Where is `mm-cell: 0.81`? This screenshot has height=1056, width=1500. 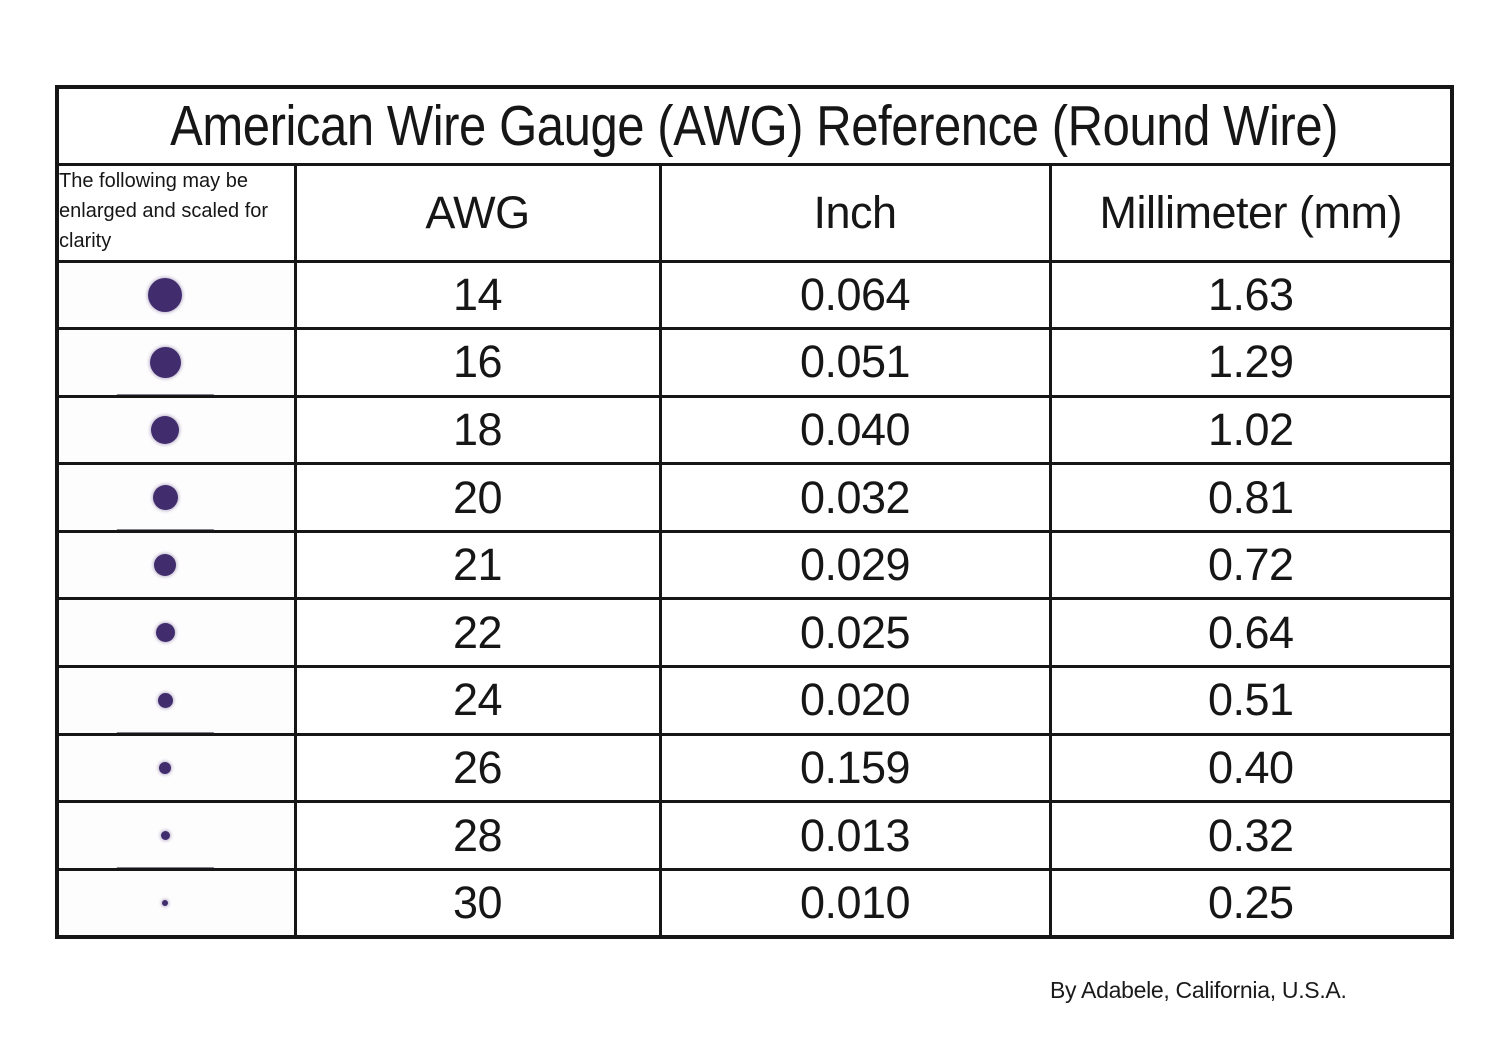
mm-cell: 0.81 is located at coordinates (1251, 497).